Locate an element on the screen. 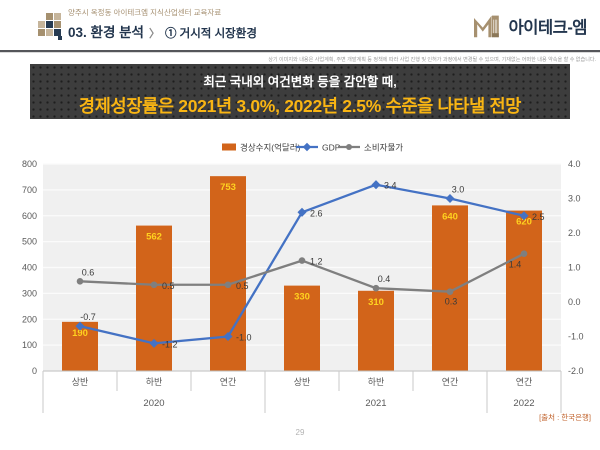 This screenshot has width=600, height=450. point-value-label: 1.4 is located at coordinates (515, 265).